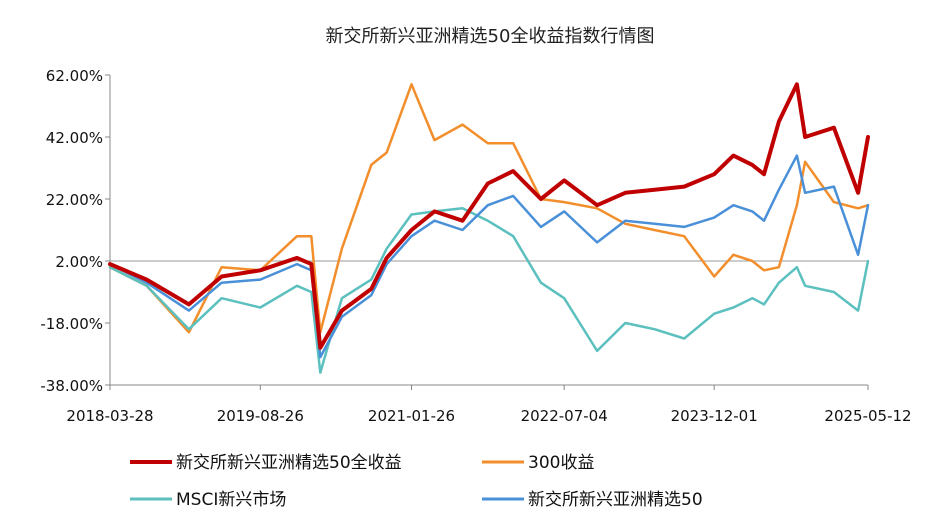  Describe the element at coordinates (714, 416) in the screenshot. I see `x-tick-label: 2023-12-01` at that location.